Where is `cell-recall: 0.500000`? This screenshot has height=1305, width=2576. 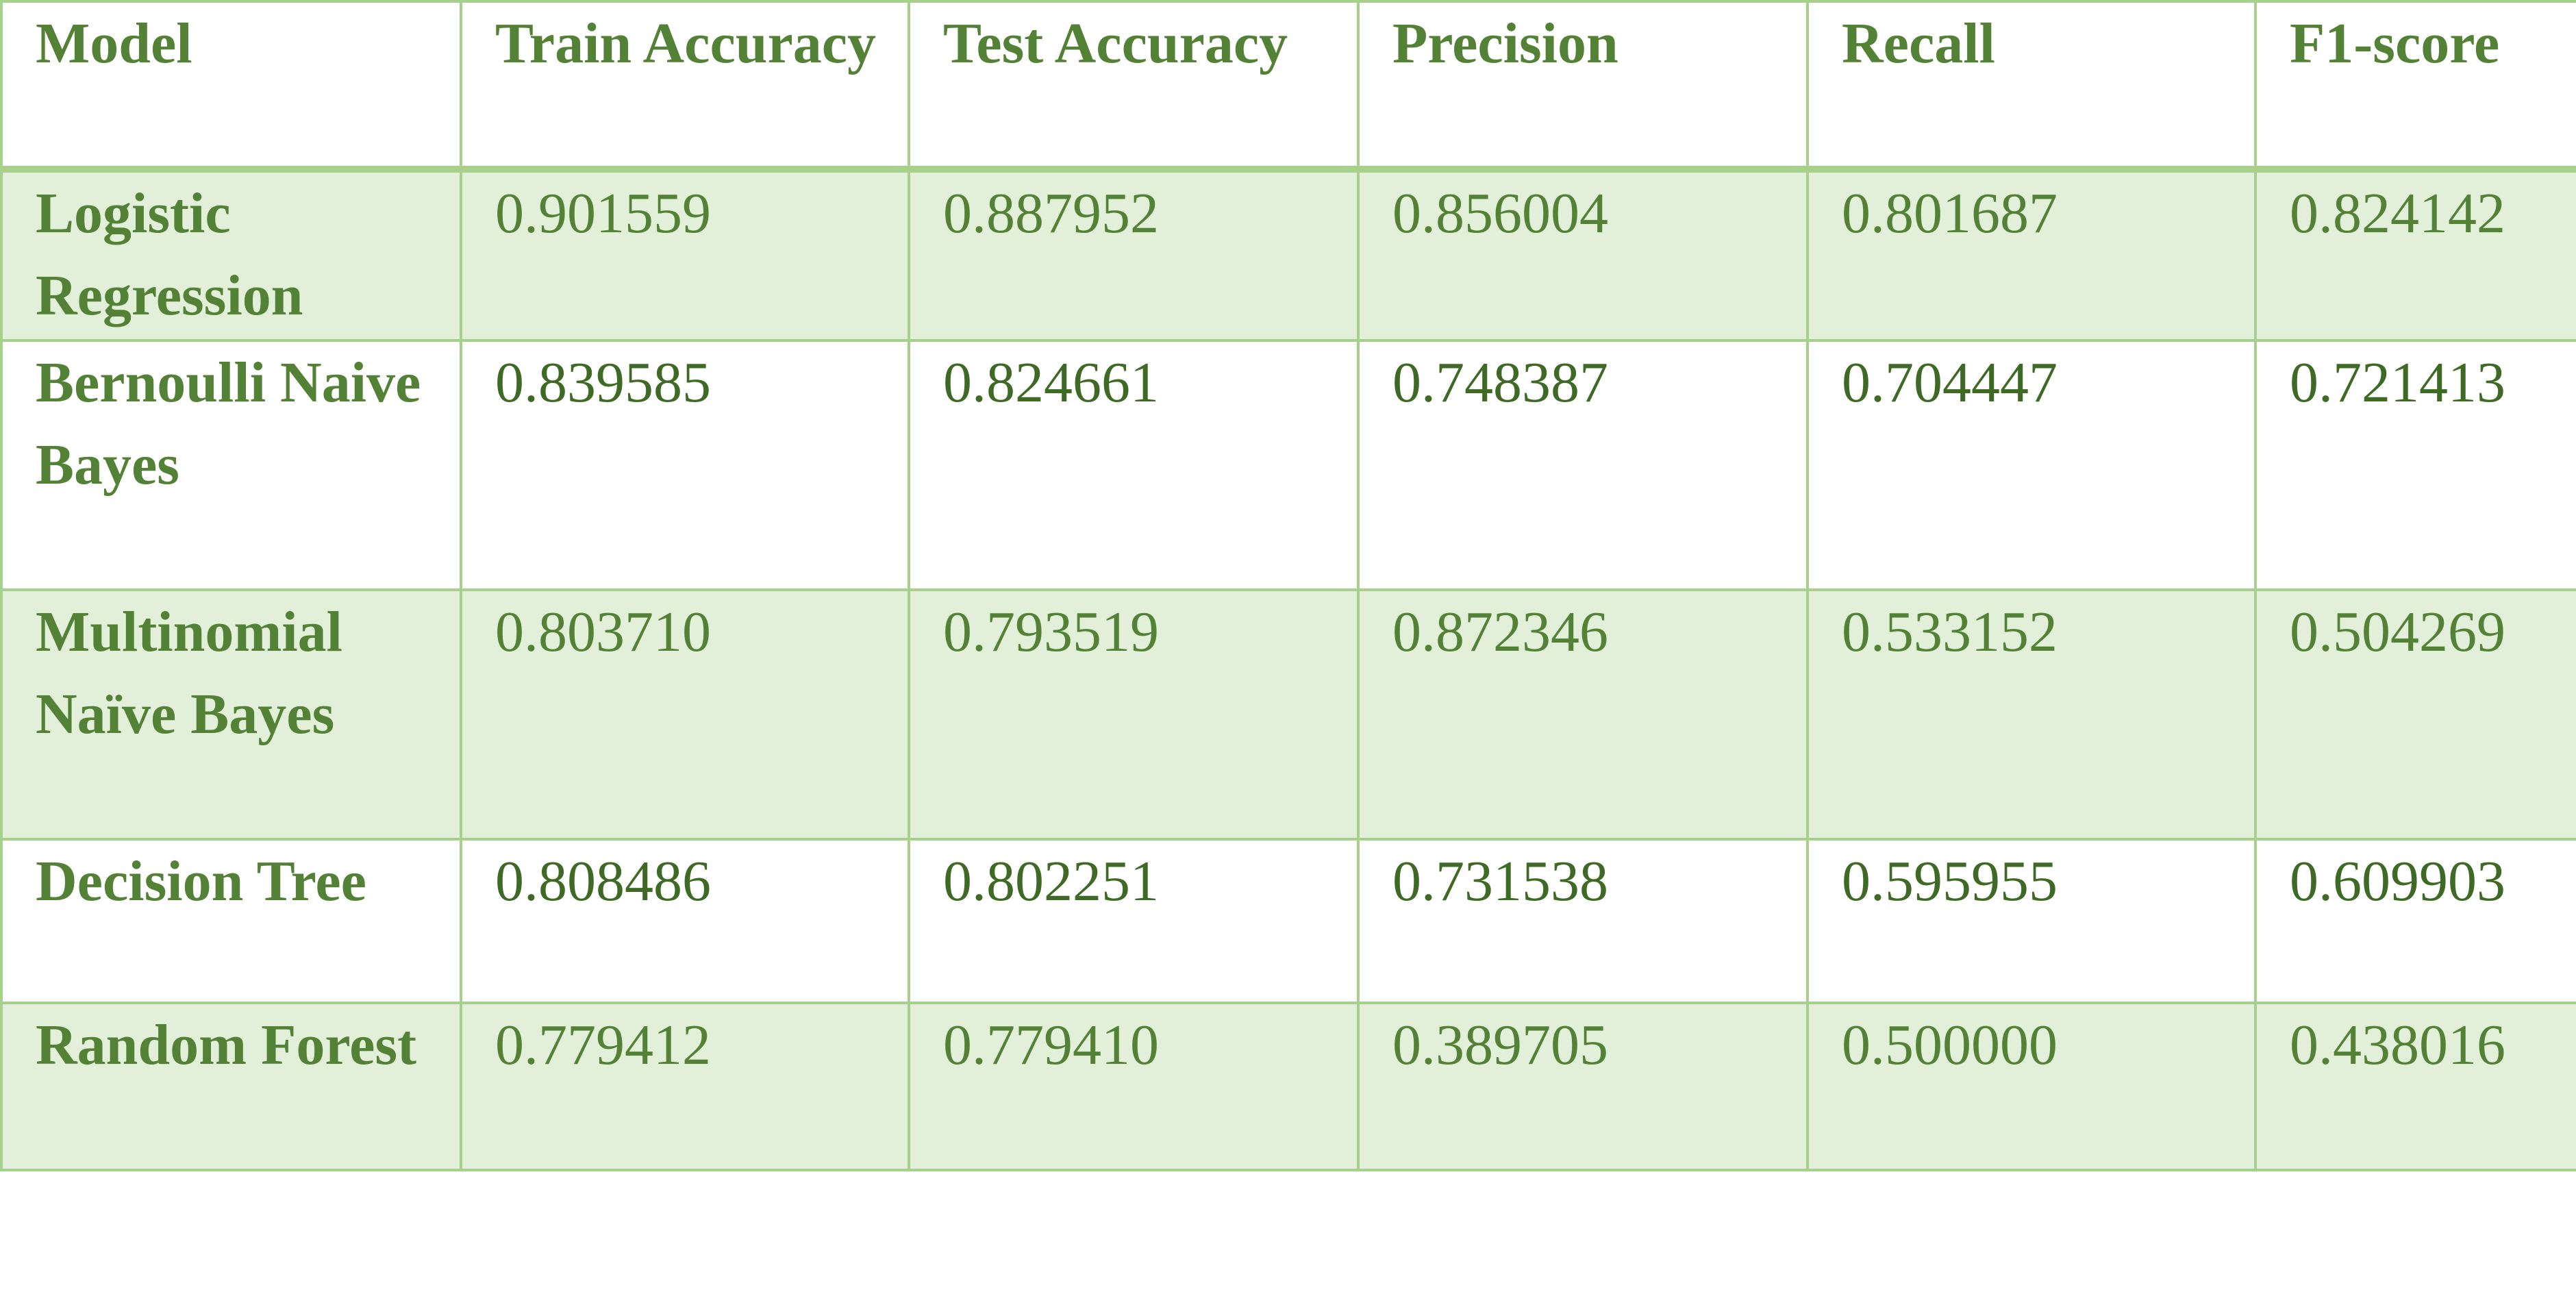
cell-recall: 0.500000 is located at coordinates (2031, 1087).